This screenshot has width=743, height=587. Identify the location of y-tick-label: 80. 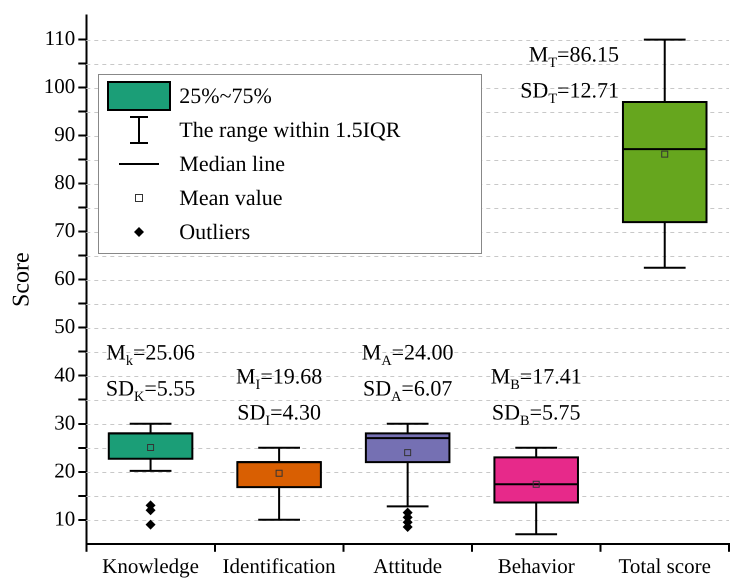
(65, 182).